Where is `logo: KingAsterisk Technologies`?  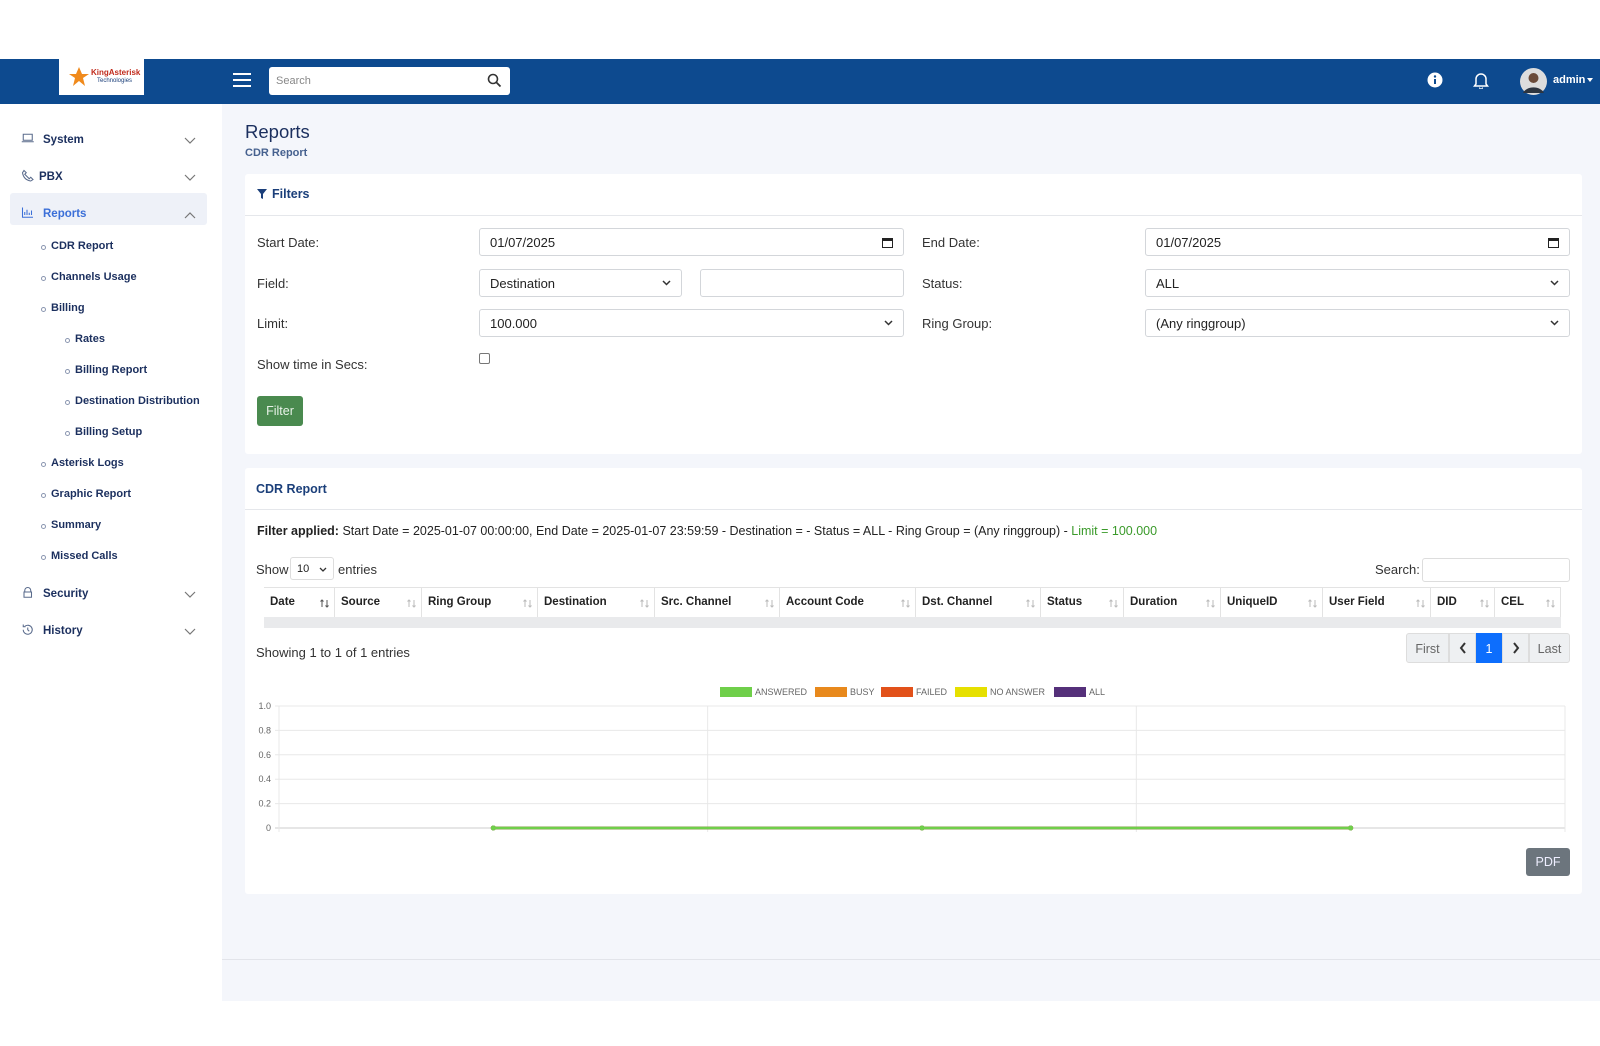
logo: KingAsterisk Technologies is located at coordinates (101, 77).